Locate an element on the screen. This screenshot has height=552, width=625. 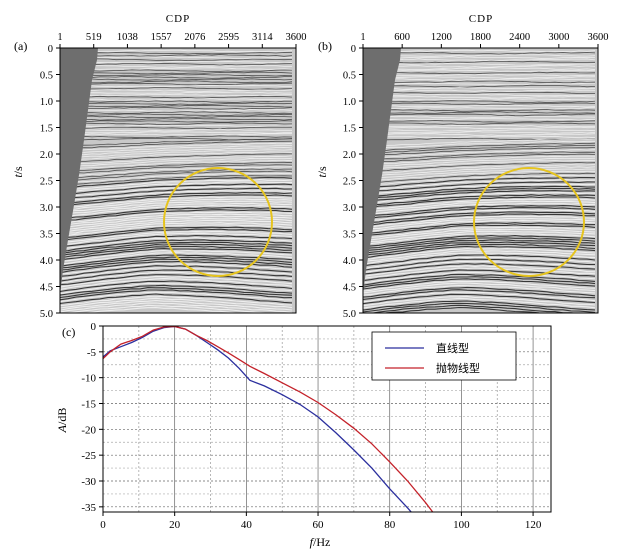
panel-b-y-axis-title-unit: /s is located at coordinates (322, 170).